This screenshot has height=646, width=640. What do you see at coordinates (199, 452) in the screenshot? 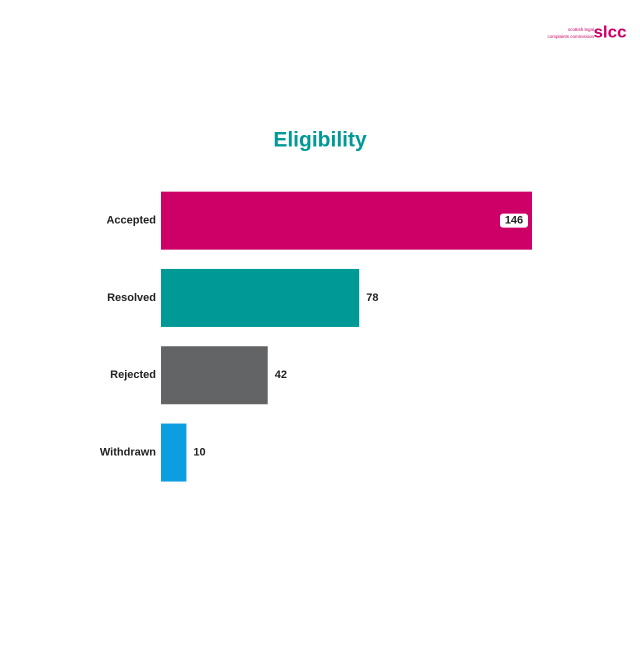
I see `value-label: 10` at bounding box center [199, 452].